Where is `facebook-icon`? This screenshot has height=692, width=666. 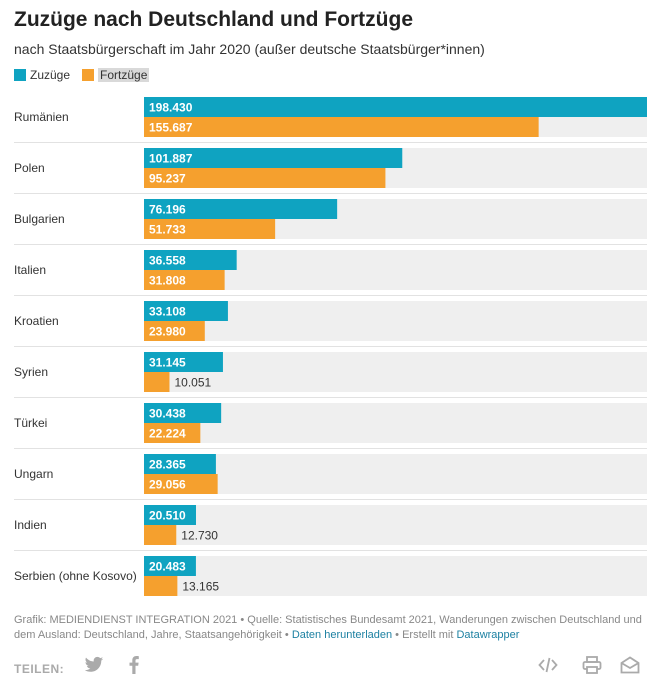
facebook-icon is located at coordinates (134, 665).